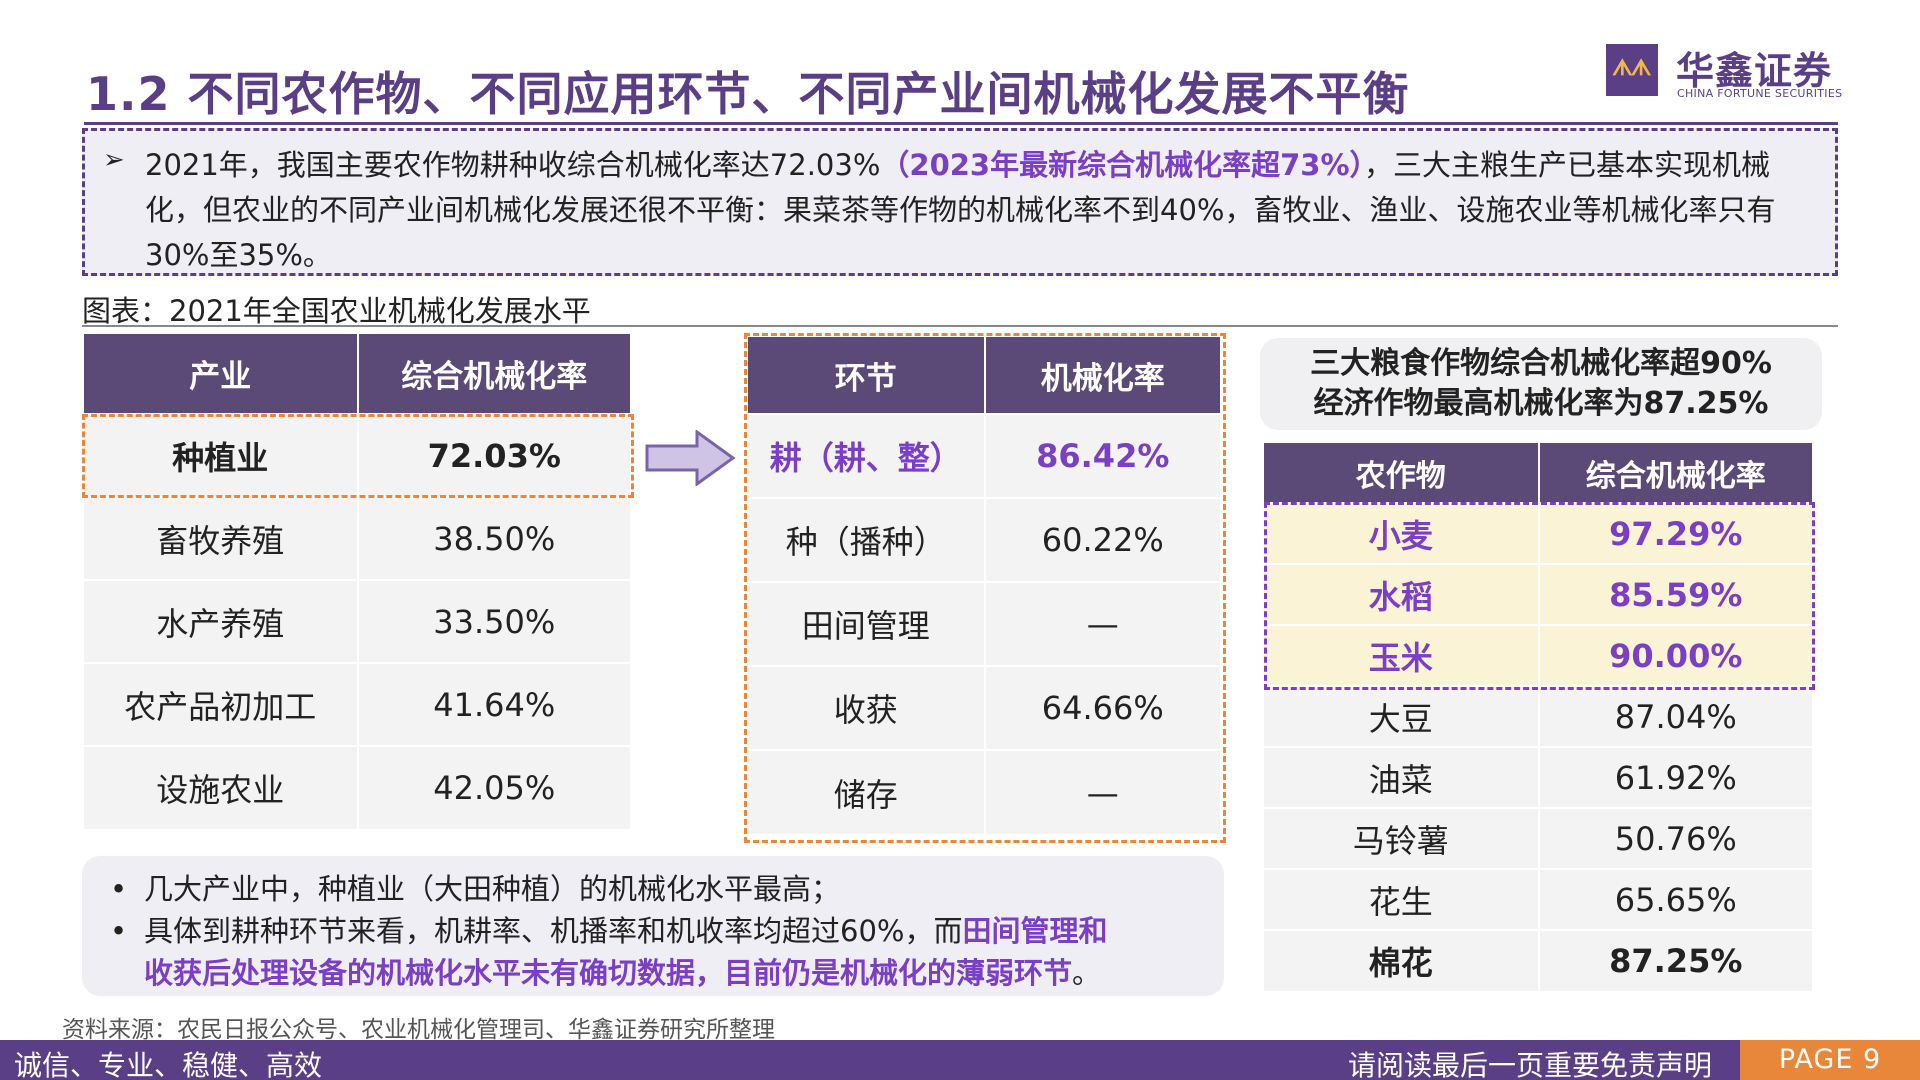  What do you see at coordinates (494, 704) in the screenshot?
I see `industry-rate: 41.64%` at bounding box center [494, 704].